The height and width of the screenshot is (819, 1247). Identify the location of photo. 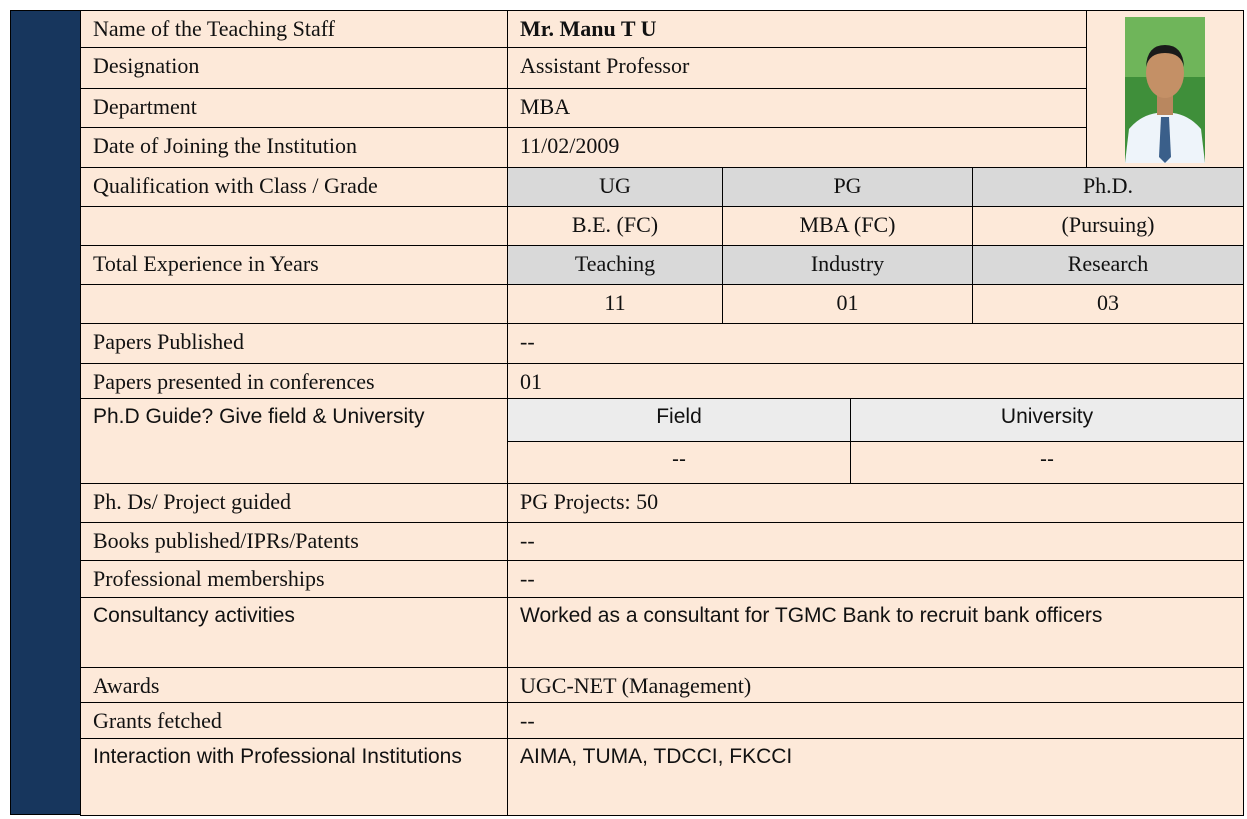
(1165, 90).